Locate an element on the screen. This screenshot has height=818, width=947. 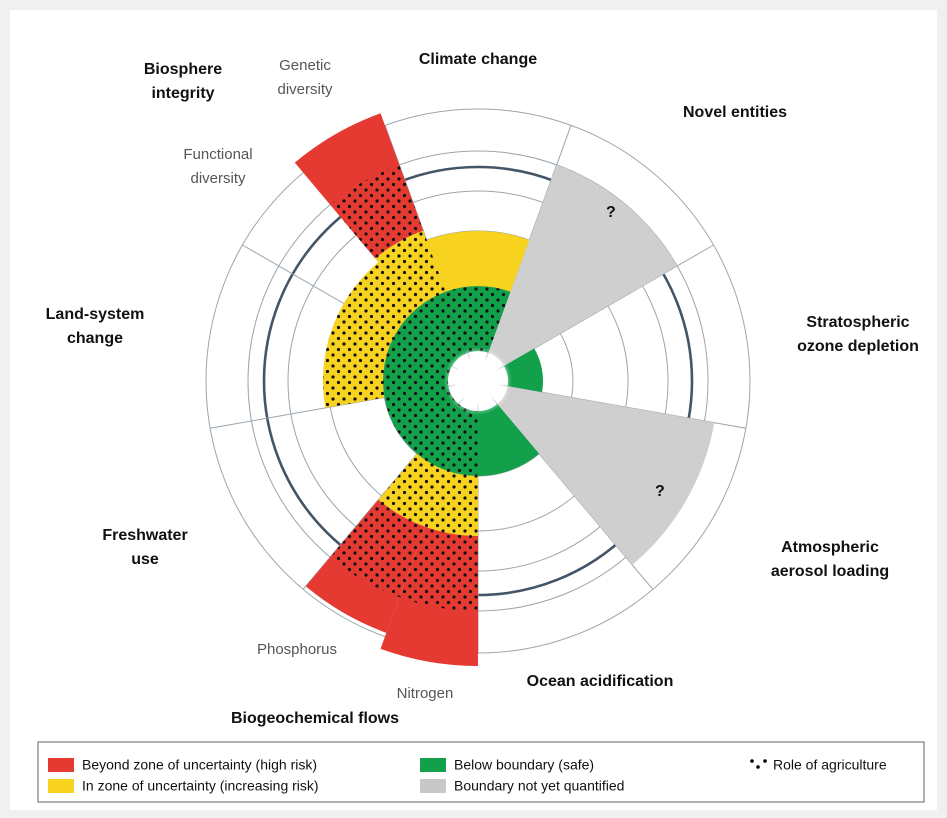
label: Genetic is located at coordinates (305, 65).